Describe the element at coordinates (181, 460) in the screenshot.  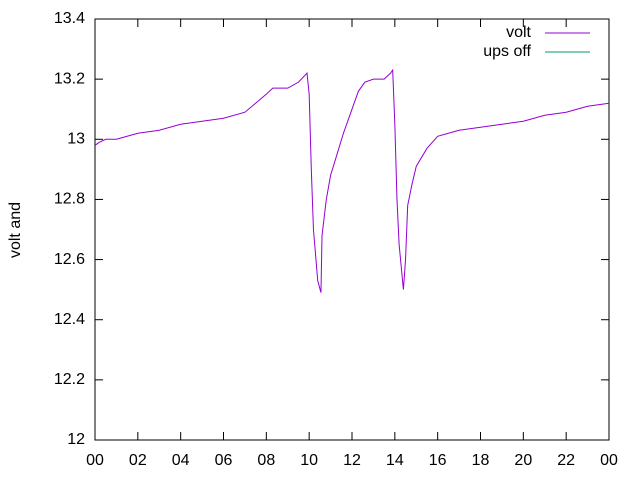
I see `x-tick-label: 04` at that location.